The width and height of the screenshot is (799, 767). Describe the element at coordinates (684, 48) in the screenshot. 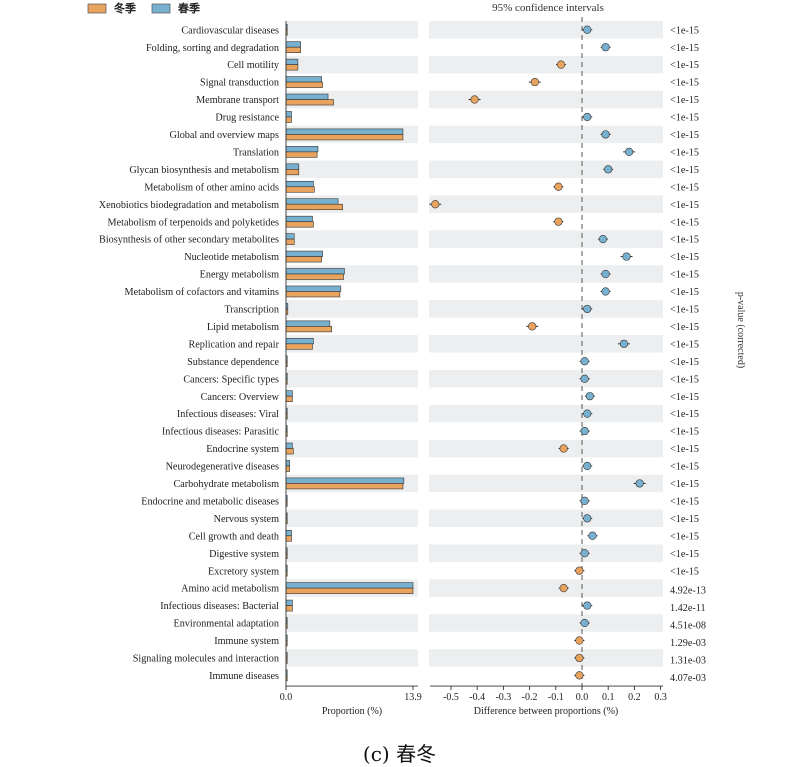

I see `p-value-2: <1e-15` at that location.